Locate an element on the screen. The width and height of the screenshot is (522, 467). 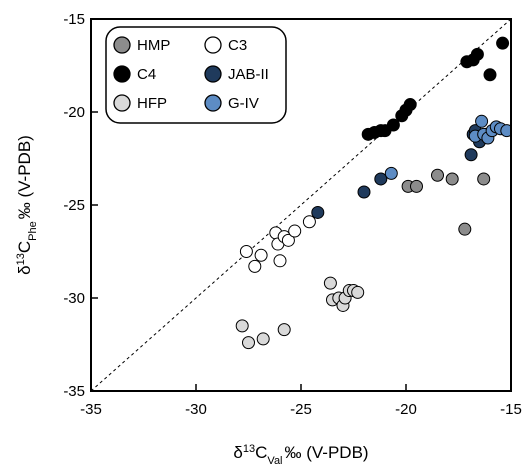
legend-box is located at coordinates (196, 75).